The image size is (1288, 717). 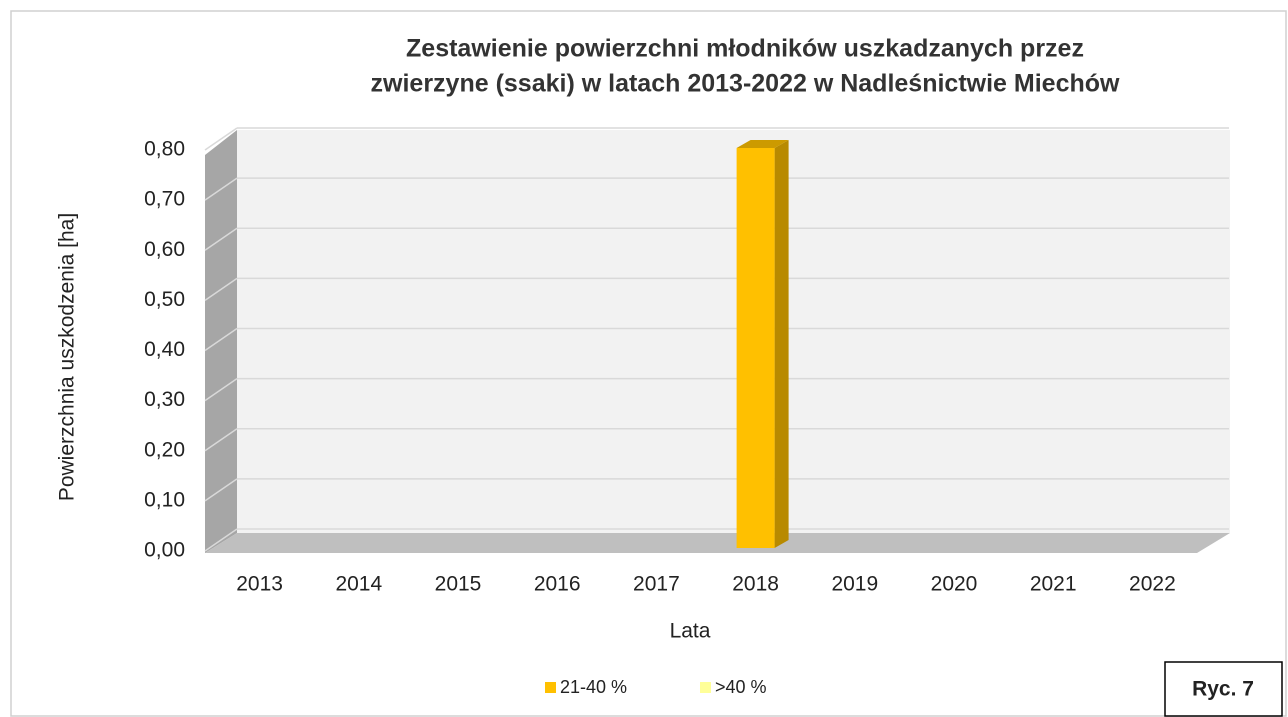 I want to click on figure-label: Ryc. 7, so click(x=1223, y=689).